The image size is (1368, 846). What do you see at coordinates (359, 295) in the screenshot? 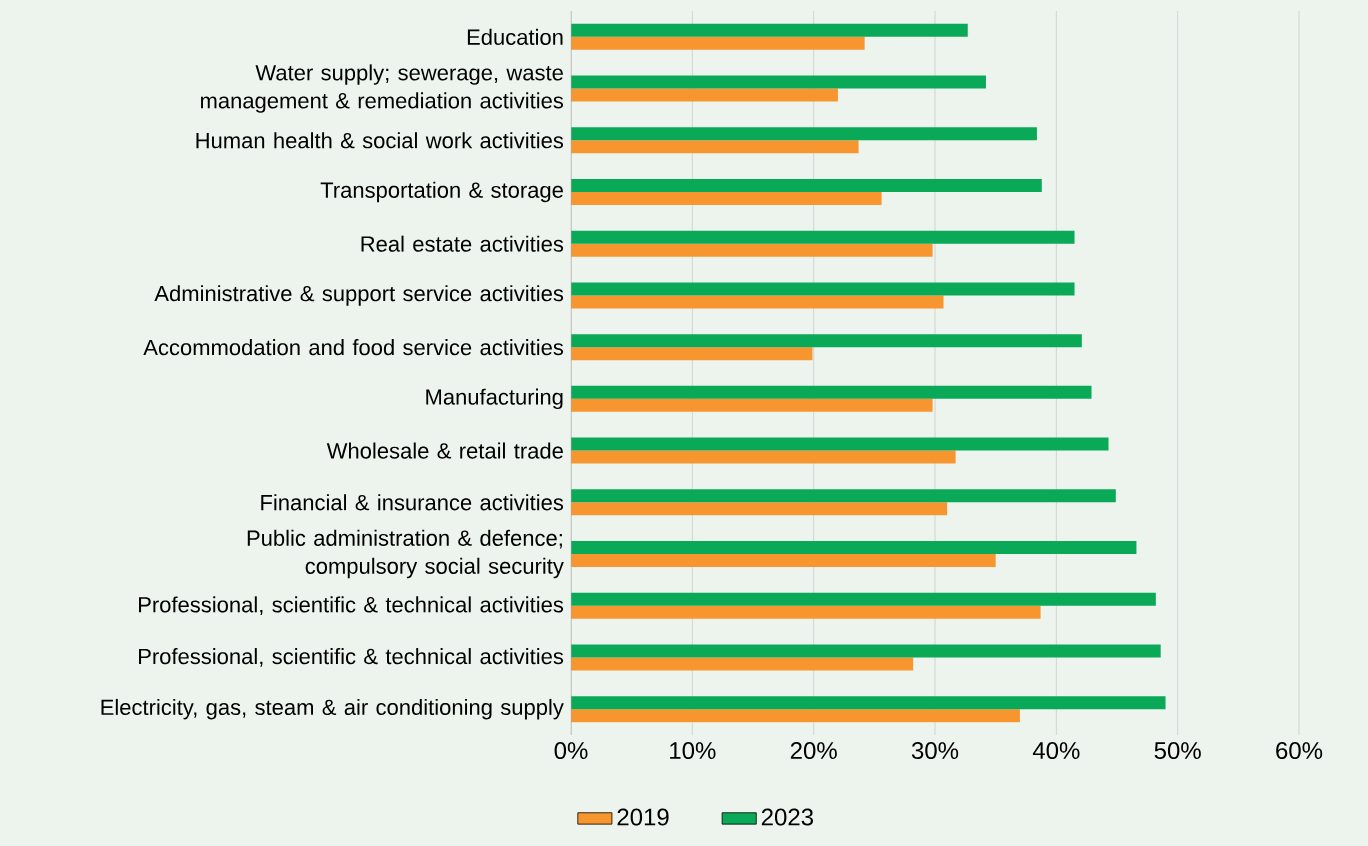
I see `y-tick-label: Administrative & support service activities` at bounding box center [359, 295].